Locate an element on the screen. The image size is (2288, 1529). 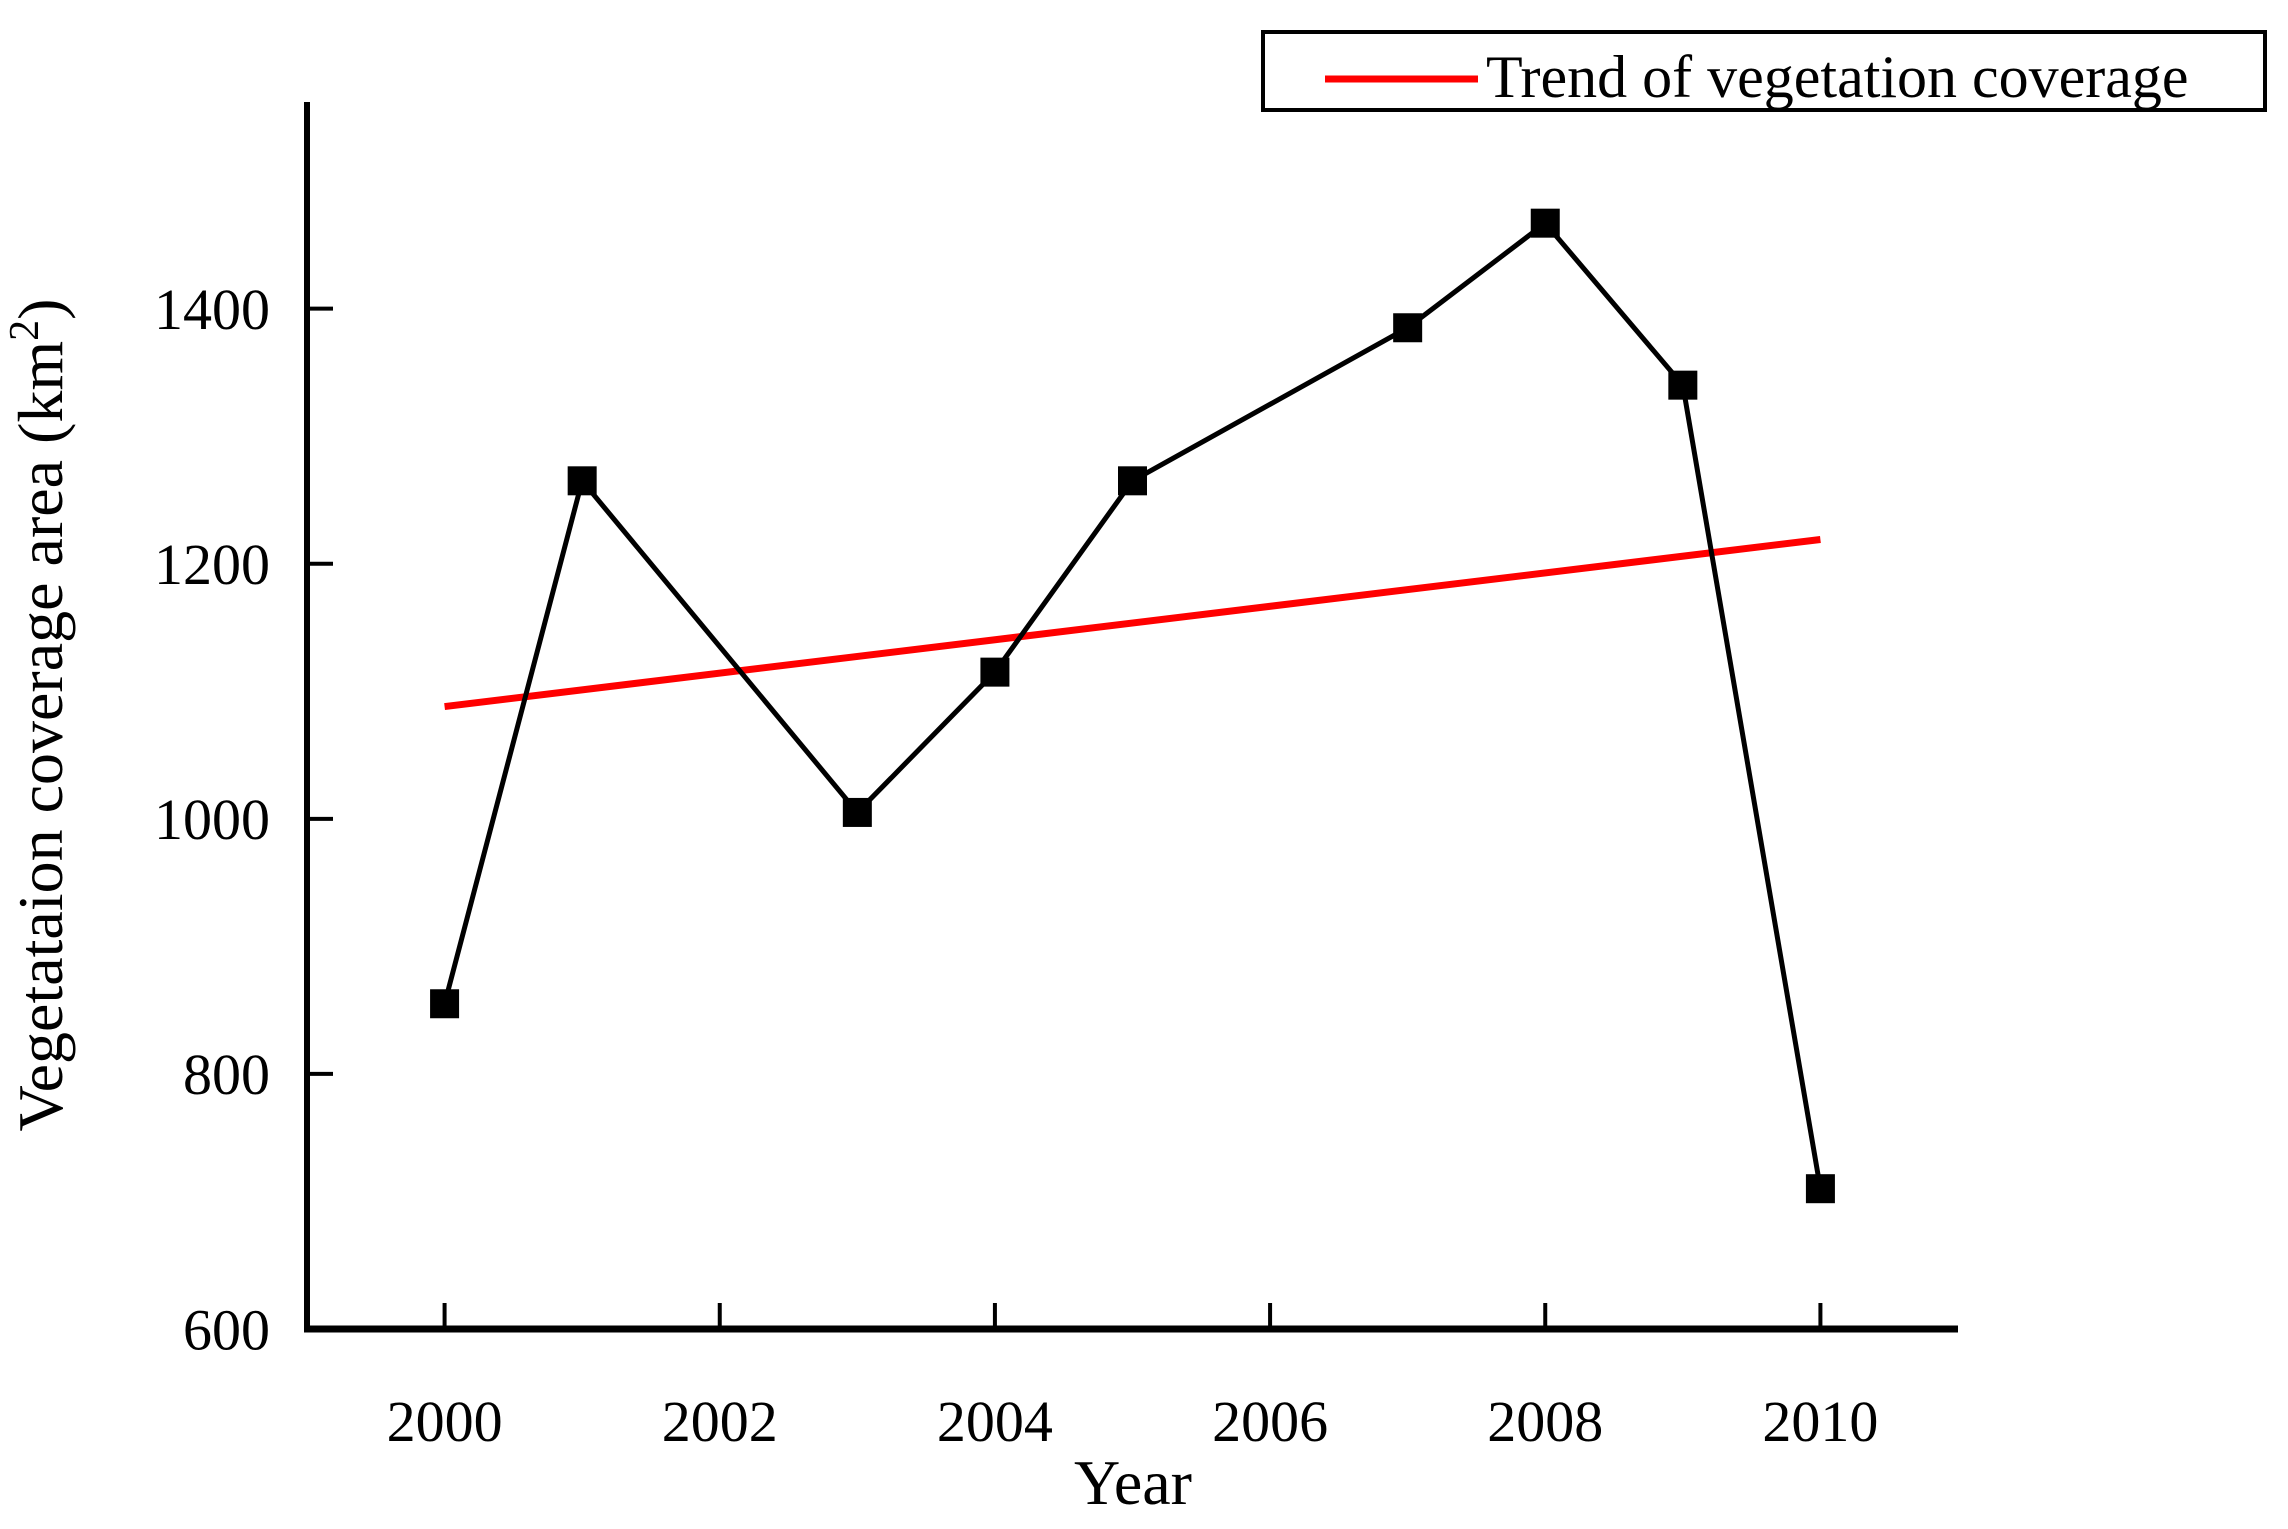
y-tick-label: 1000 is located at coordinates (212, 819).